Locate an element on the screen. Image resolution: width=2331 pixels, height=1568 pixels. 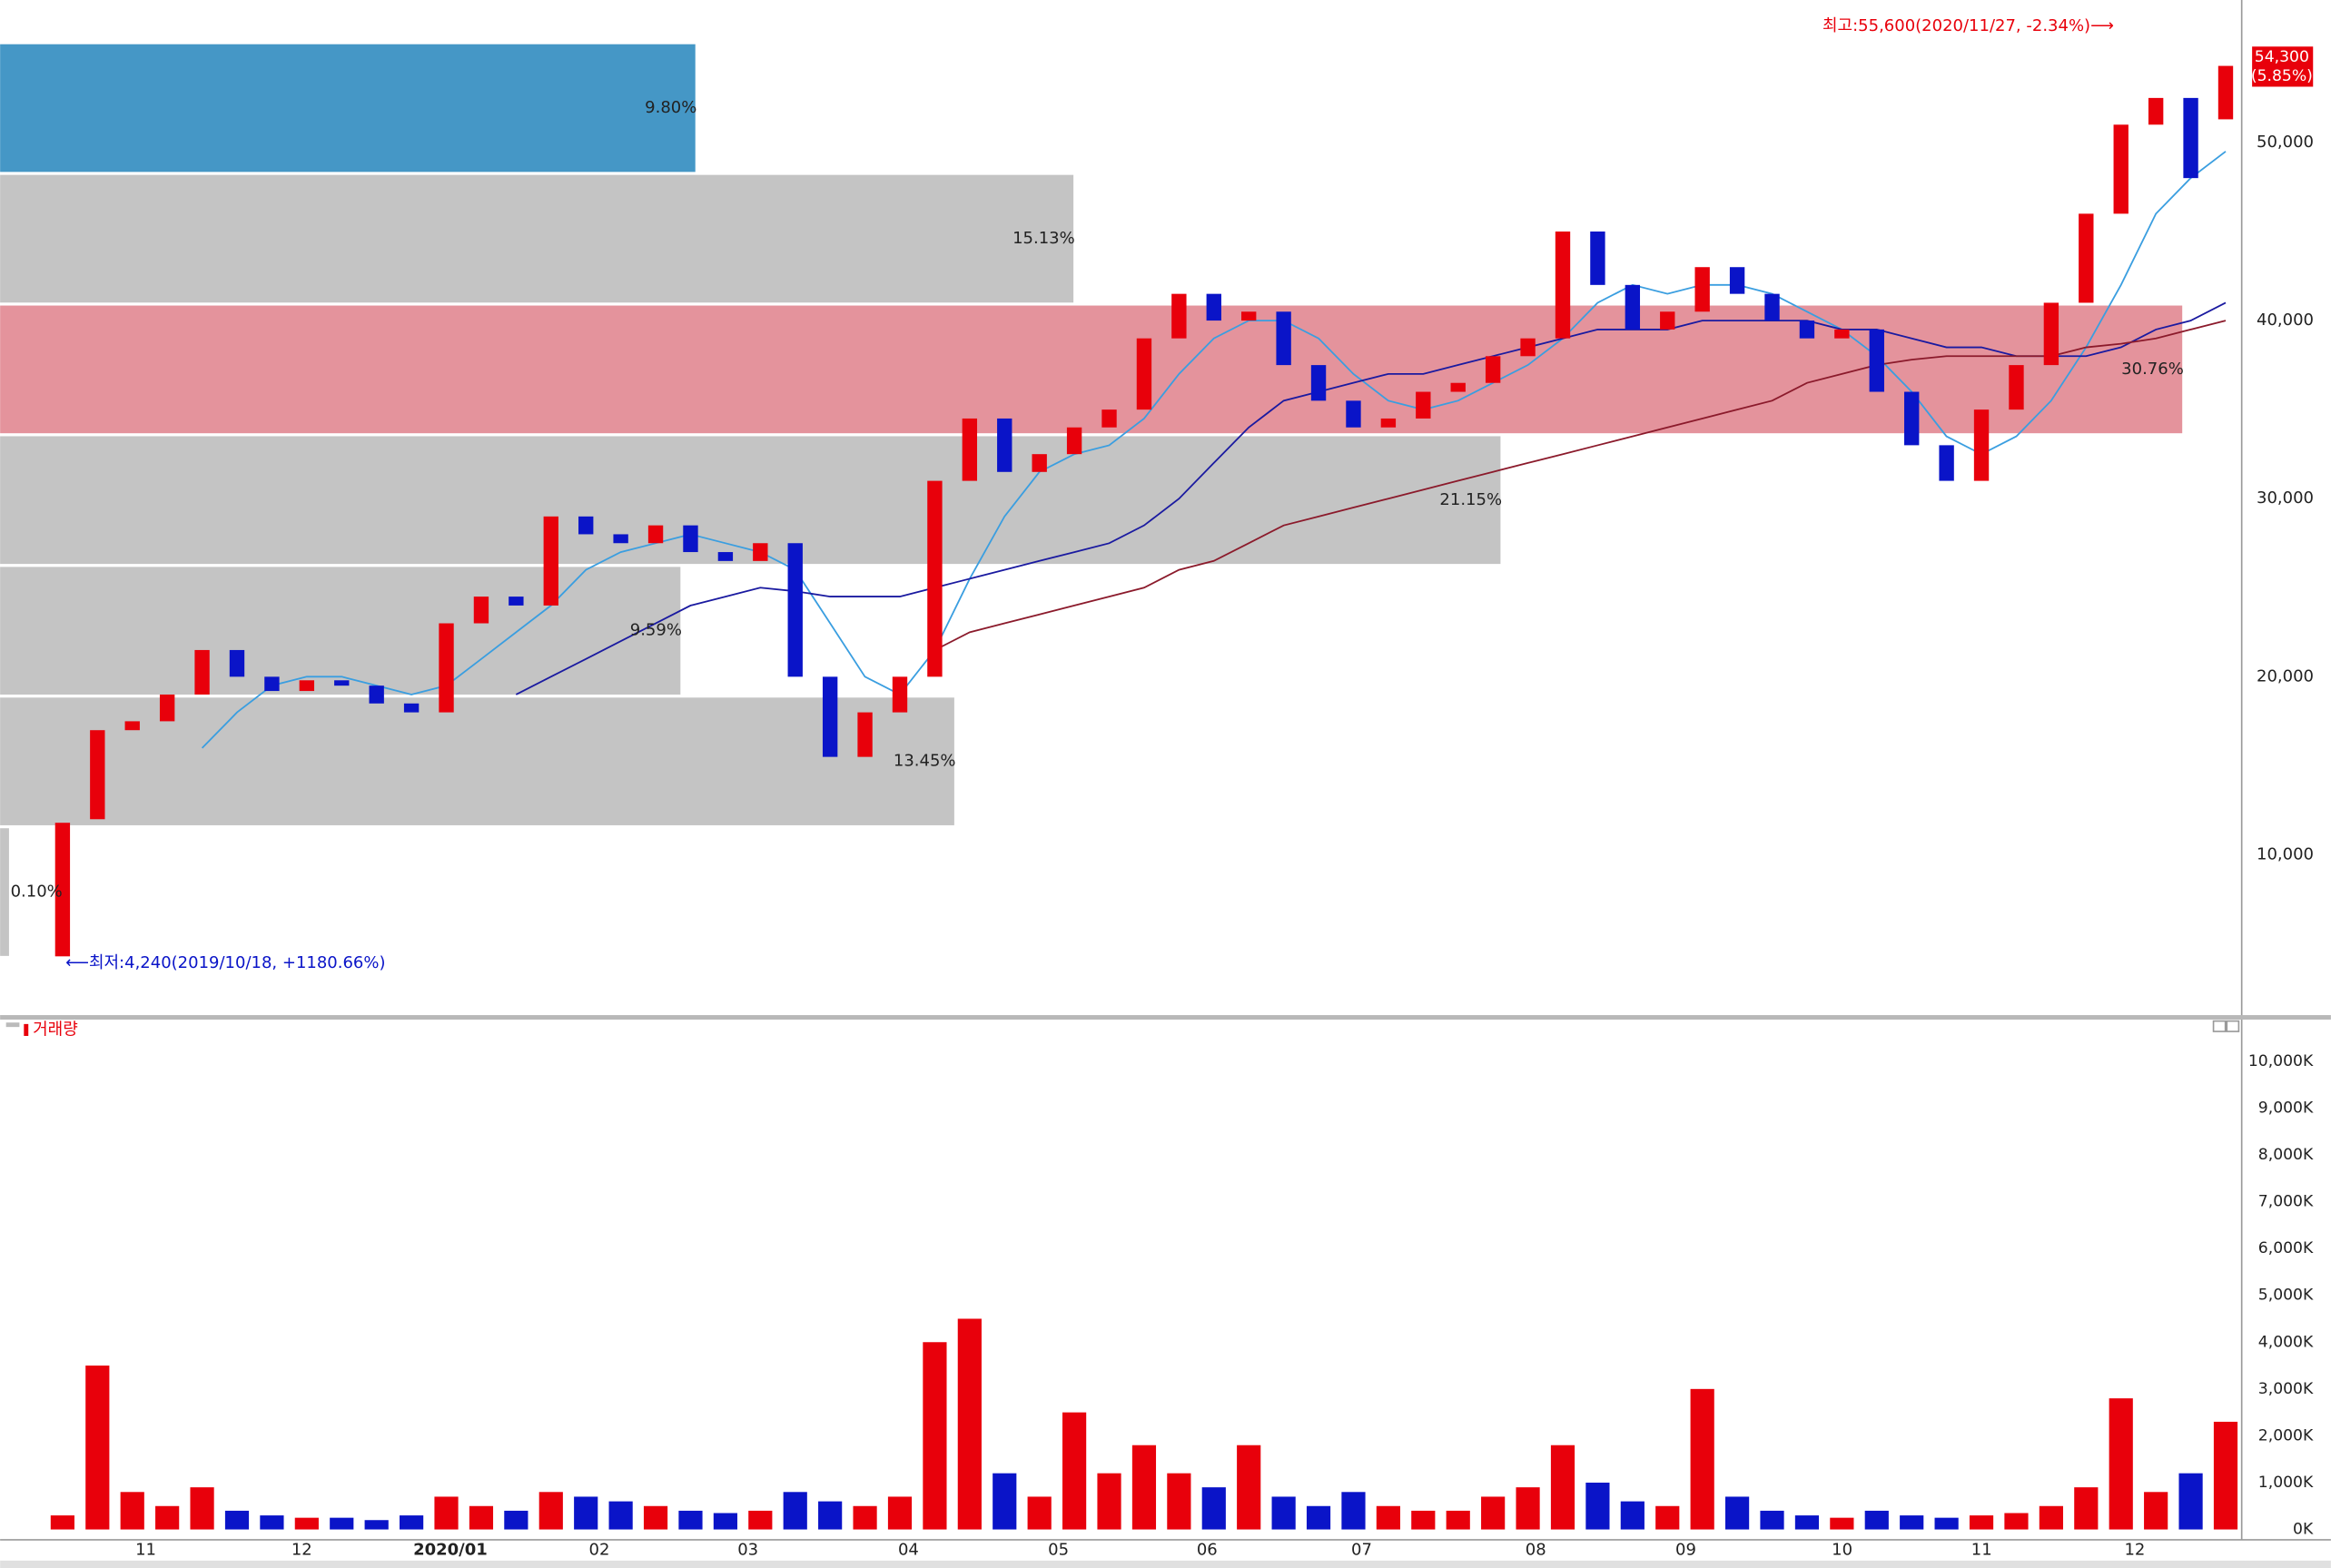
y-tick-label: 2,000K is located at coordinates (2286, 1435).